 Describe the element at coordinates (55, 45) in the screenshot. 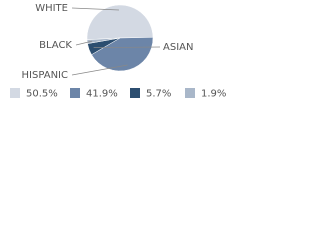

I see `slice-label: BLACK` at that location.